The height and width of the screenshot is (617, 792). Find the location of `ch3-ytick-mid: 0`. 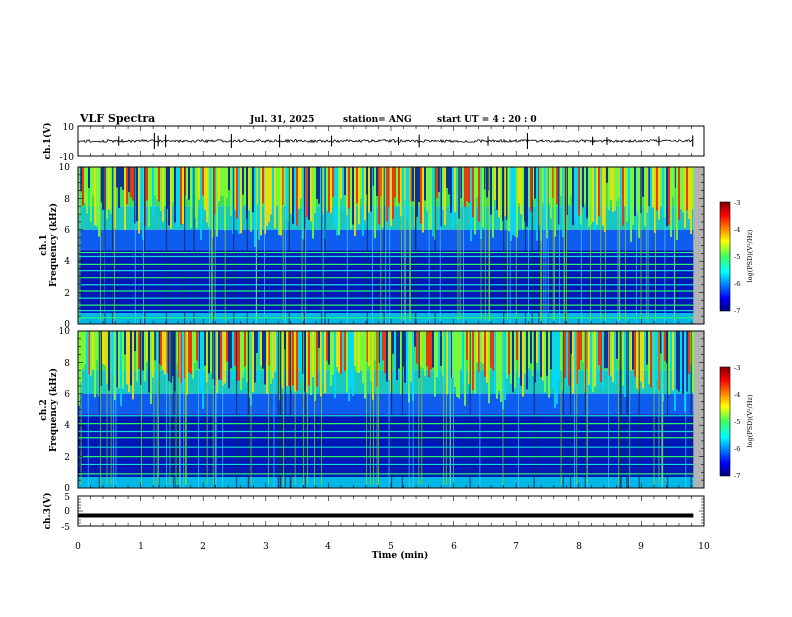

ch3-ytick-mid: 0 is located at coordinates (67, 512).